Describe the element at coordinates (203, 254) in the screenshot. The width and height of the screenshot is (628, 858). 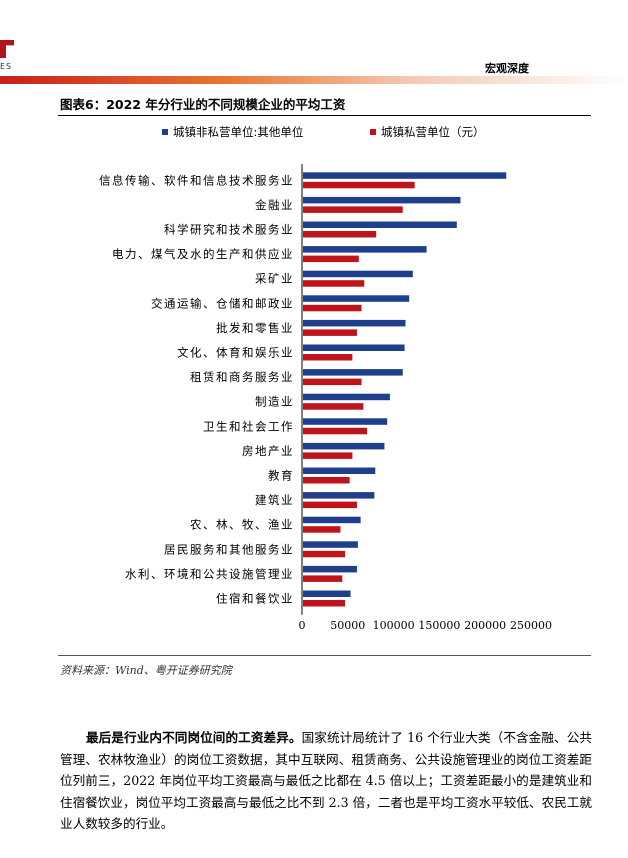
I see `category-label: 电力、煤气及水的生产和供应业` at that location.